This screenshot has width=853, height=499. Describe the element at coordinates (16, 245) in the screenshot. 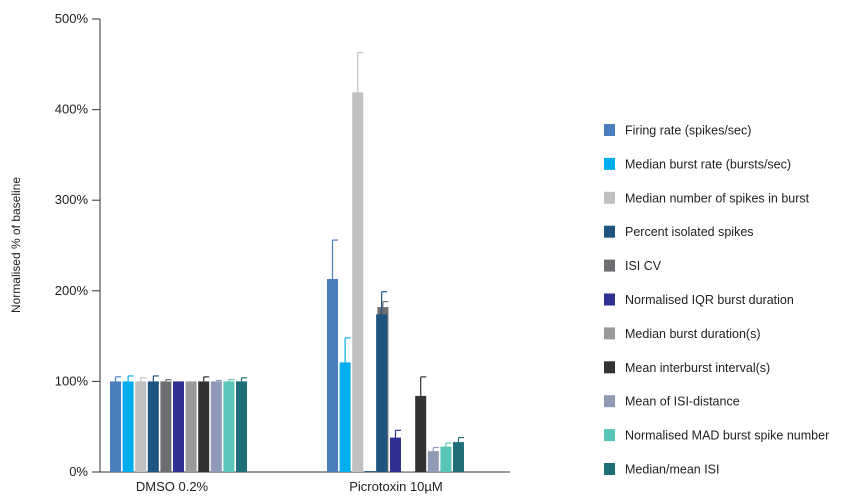

I see `y-axis-label: Normalised % of baseline` at that location.